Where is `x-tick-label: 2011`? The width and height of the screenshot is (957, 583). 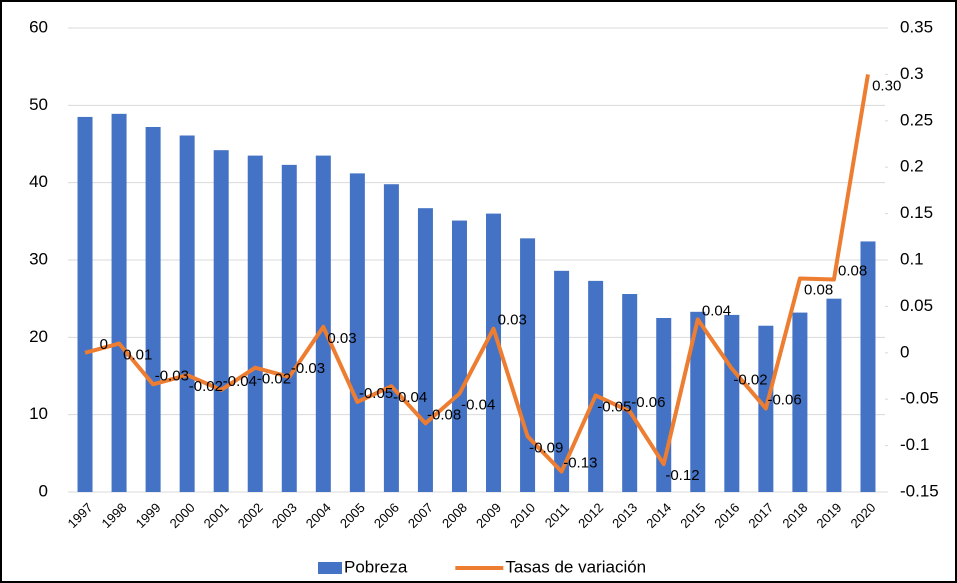
x-tick-label: 2011 is located at coordinates (557, 515).